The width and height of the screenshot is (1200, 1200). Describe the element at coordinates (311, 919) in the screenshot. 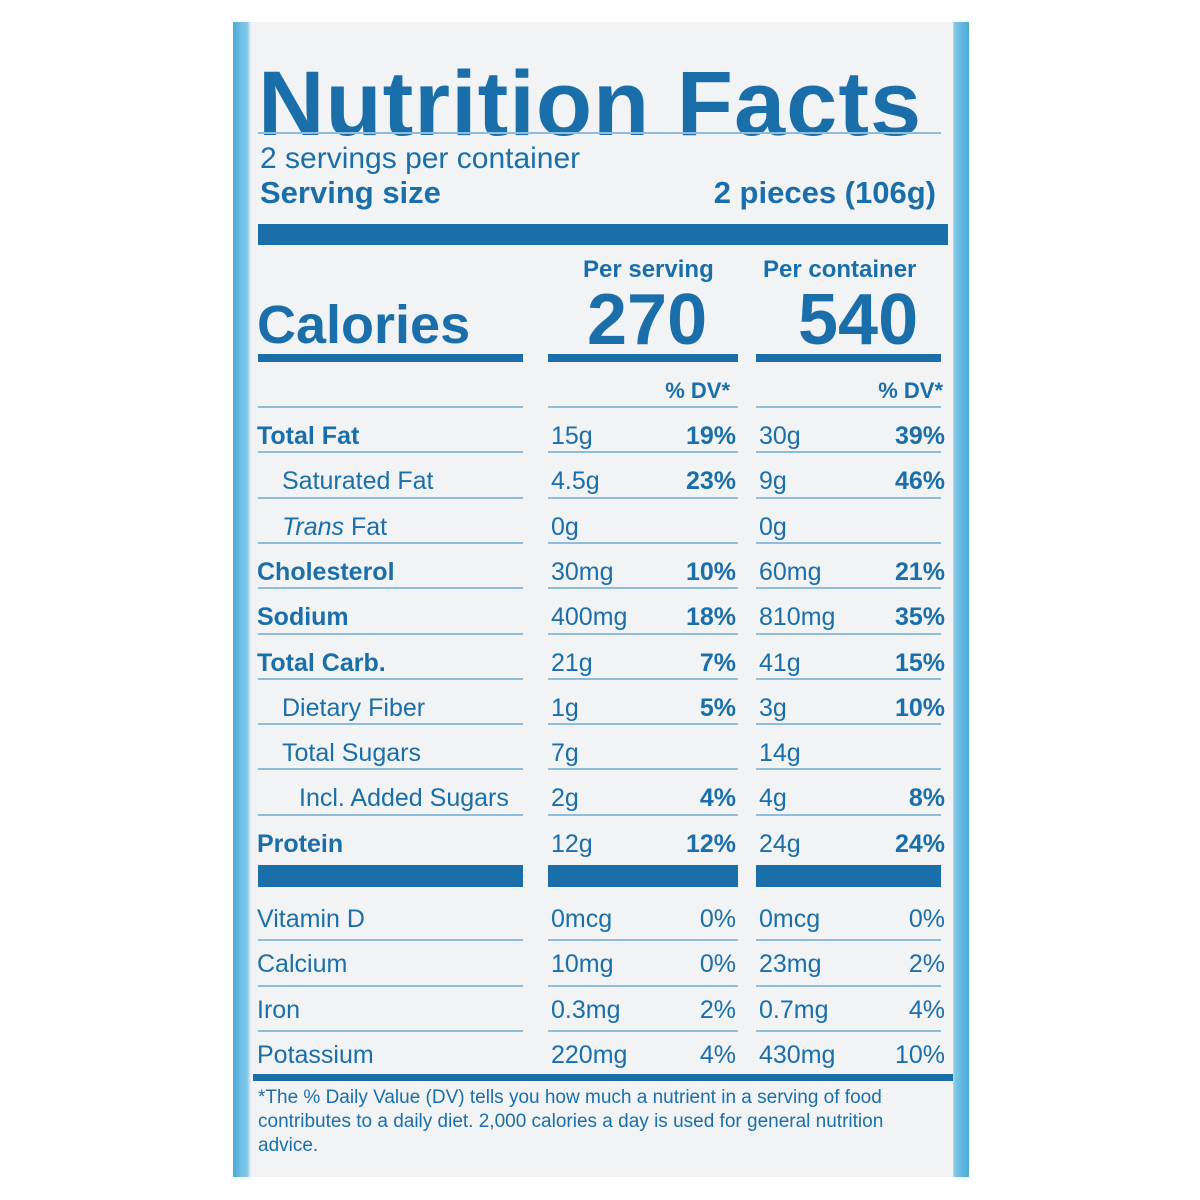

I see `vitamin-name: Vitamin D` at that location.